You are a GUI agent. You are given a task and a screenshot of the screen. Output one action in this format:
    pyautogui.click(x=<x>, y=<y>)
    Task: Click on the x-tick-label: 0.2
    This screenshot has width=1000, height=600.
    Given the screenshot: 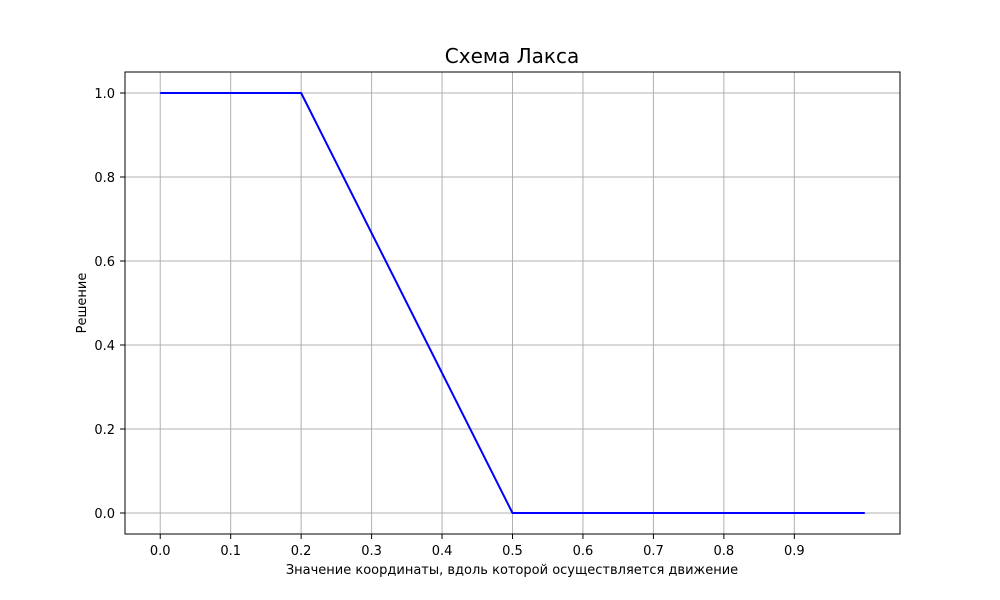 What is the action you would take?
    pyautogui.click(x=301, y=551)
    